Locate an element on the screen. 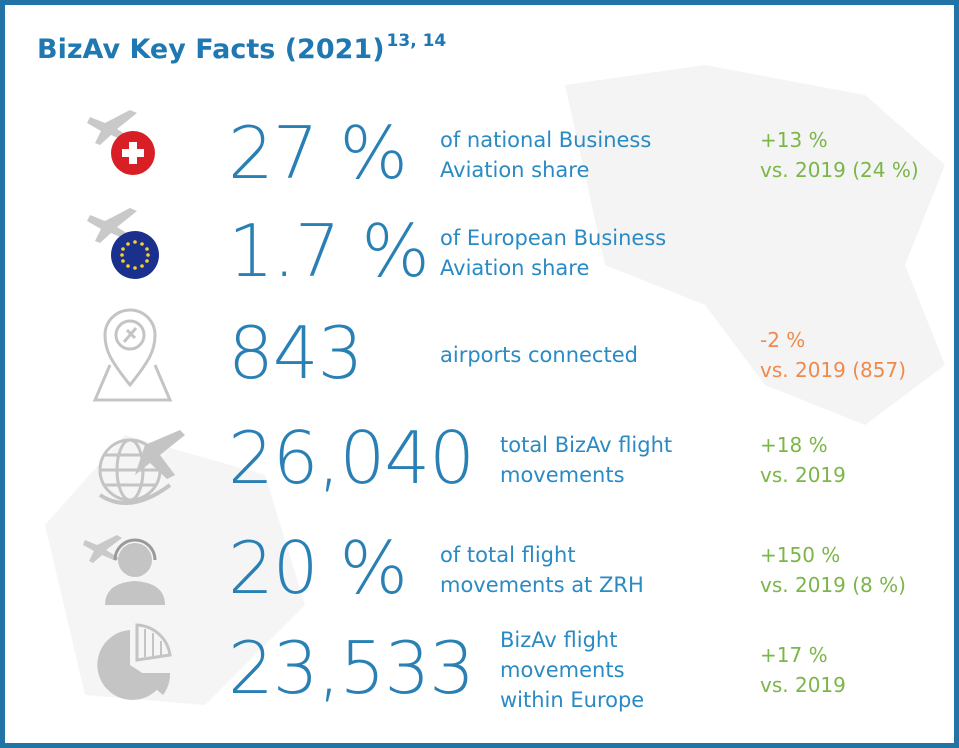 The image size is (959, 748). fact-value: 27 % is located at coordinates (318, 153).